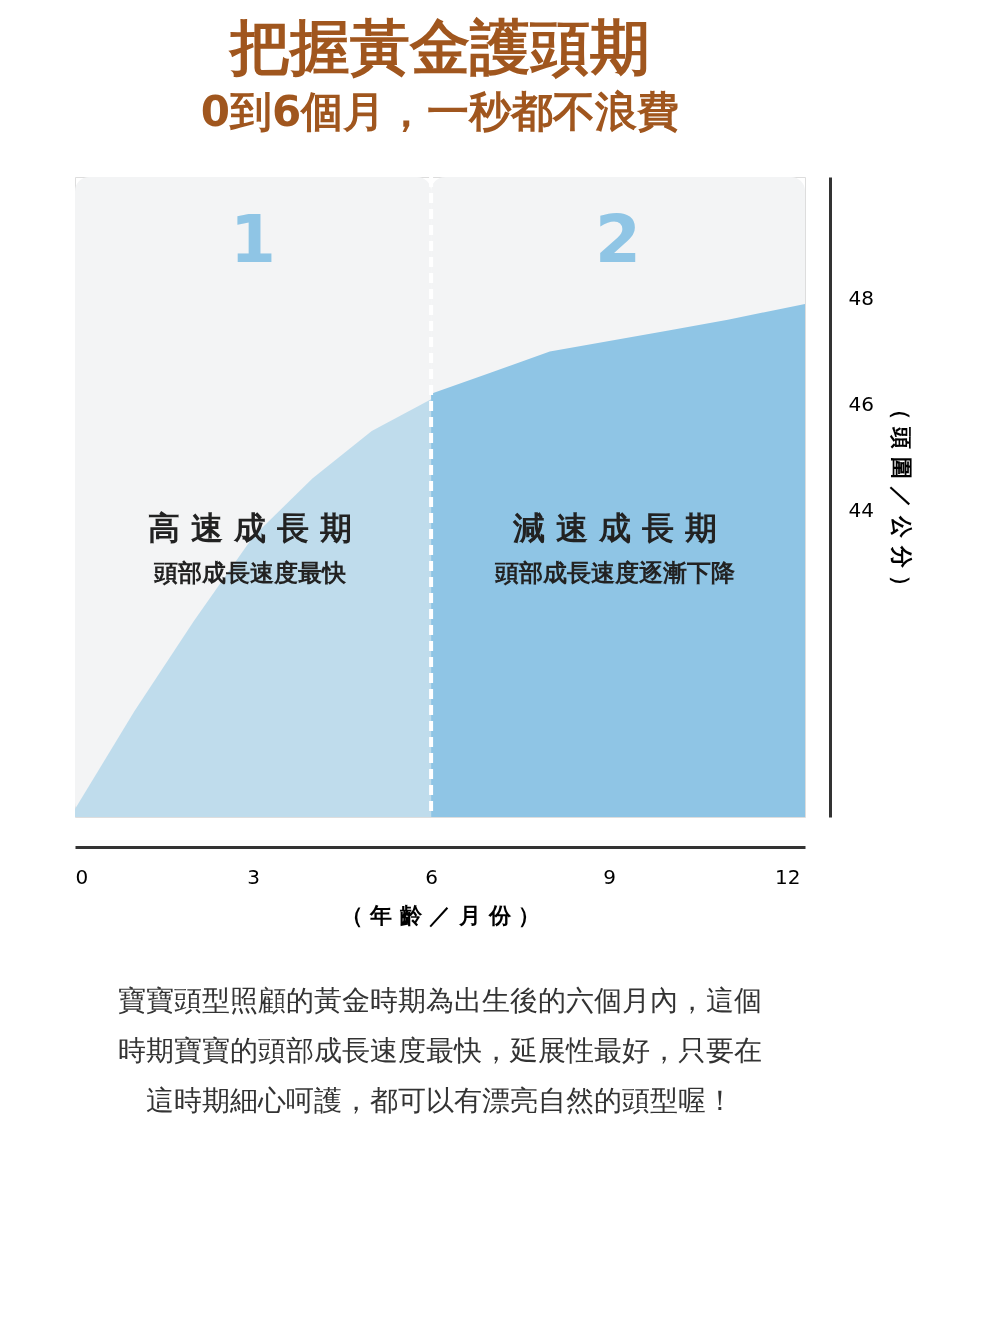 The image size is (1000, 1325). I want to click on text: 寶寶頭型照顧的黃金時期為出生後的六個月內，這個, so click(440, 1000).